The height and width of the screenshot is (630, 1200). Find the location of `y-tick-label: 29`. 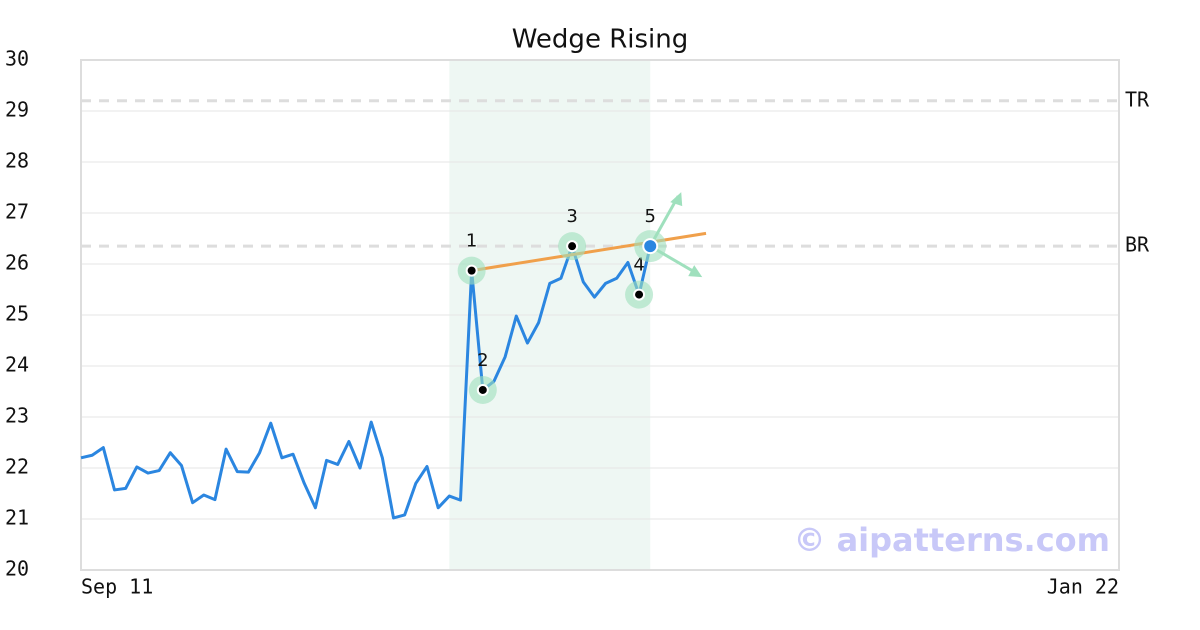

y-tick-label: 29 is located at coordinates (17, 110).